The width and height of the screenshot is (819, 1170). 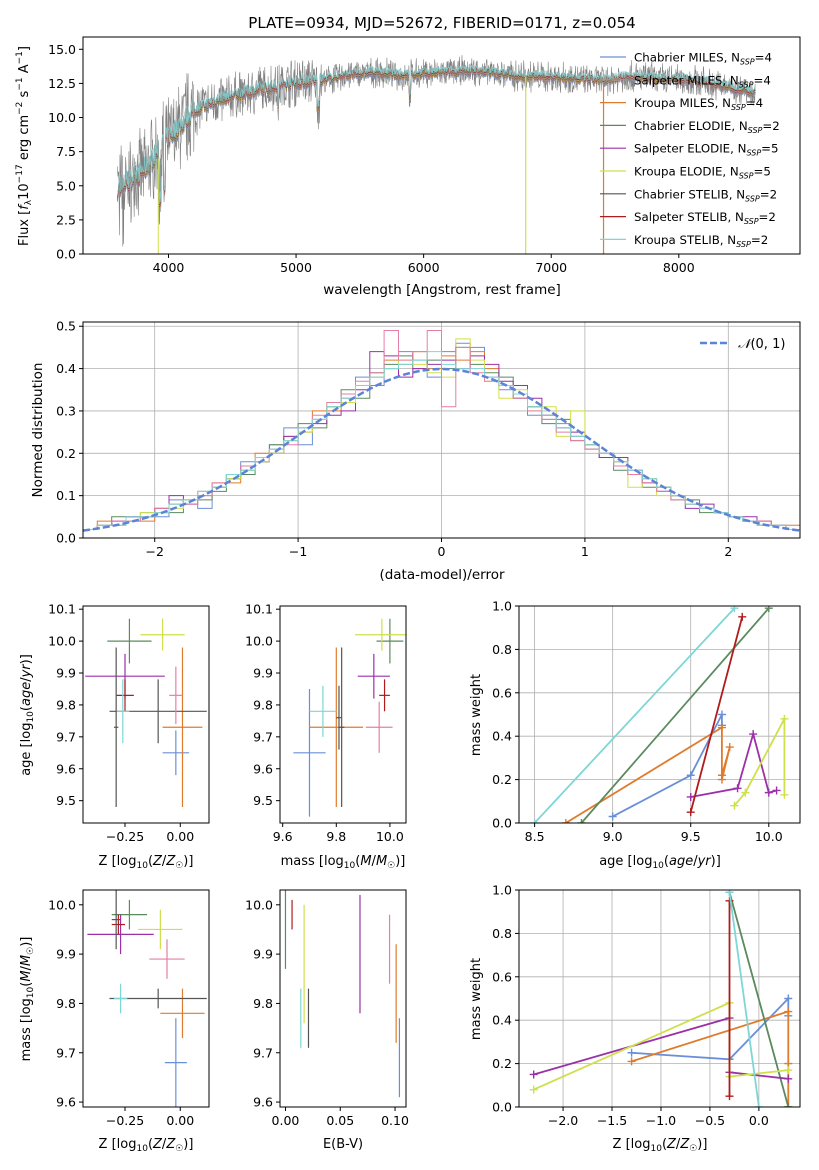 I want to click on legend-label: Chabrier MILES, NSSP=4, so click(x=703, y=59).